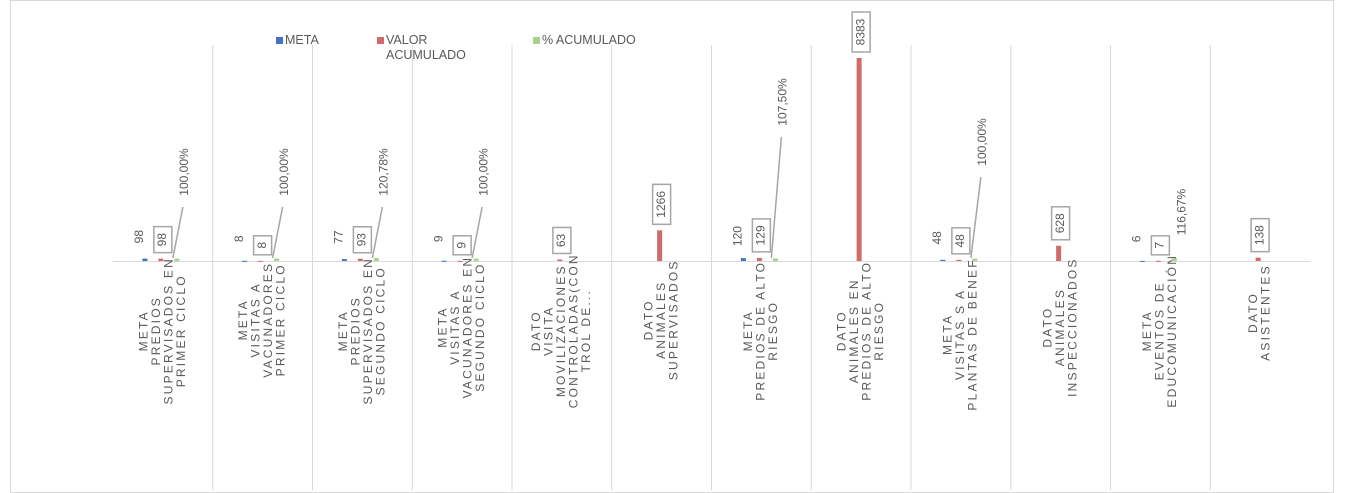 The image size is (1345, 493). I want to click on x-tick-label: PREDIOS DE ALTO, so click(867, 331).